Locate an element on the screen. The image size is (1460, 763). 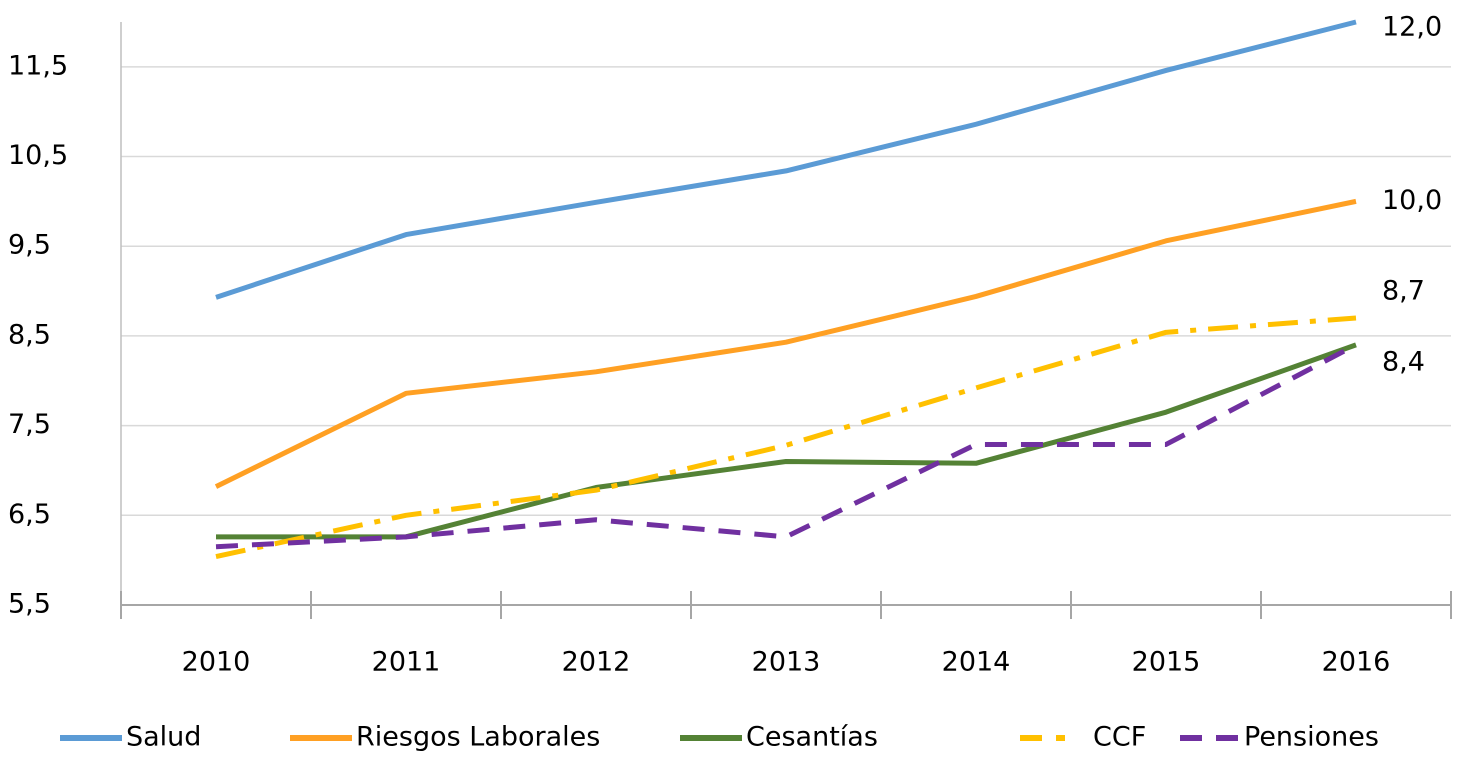
x-tick-label: 2016 is located at coordinates (1356, 662).